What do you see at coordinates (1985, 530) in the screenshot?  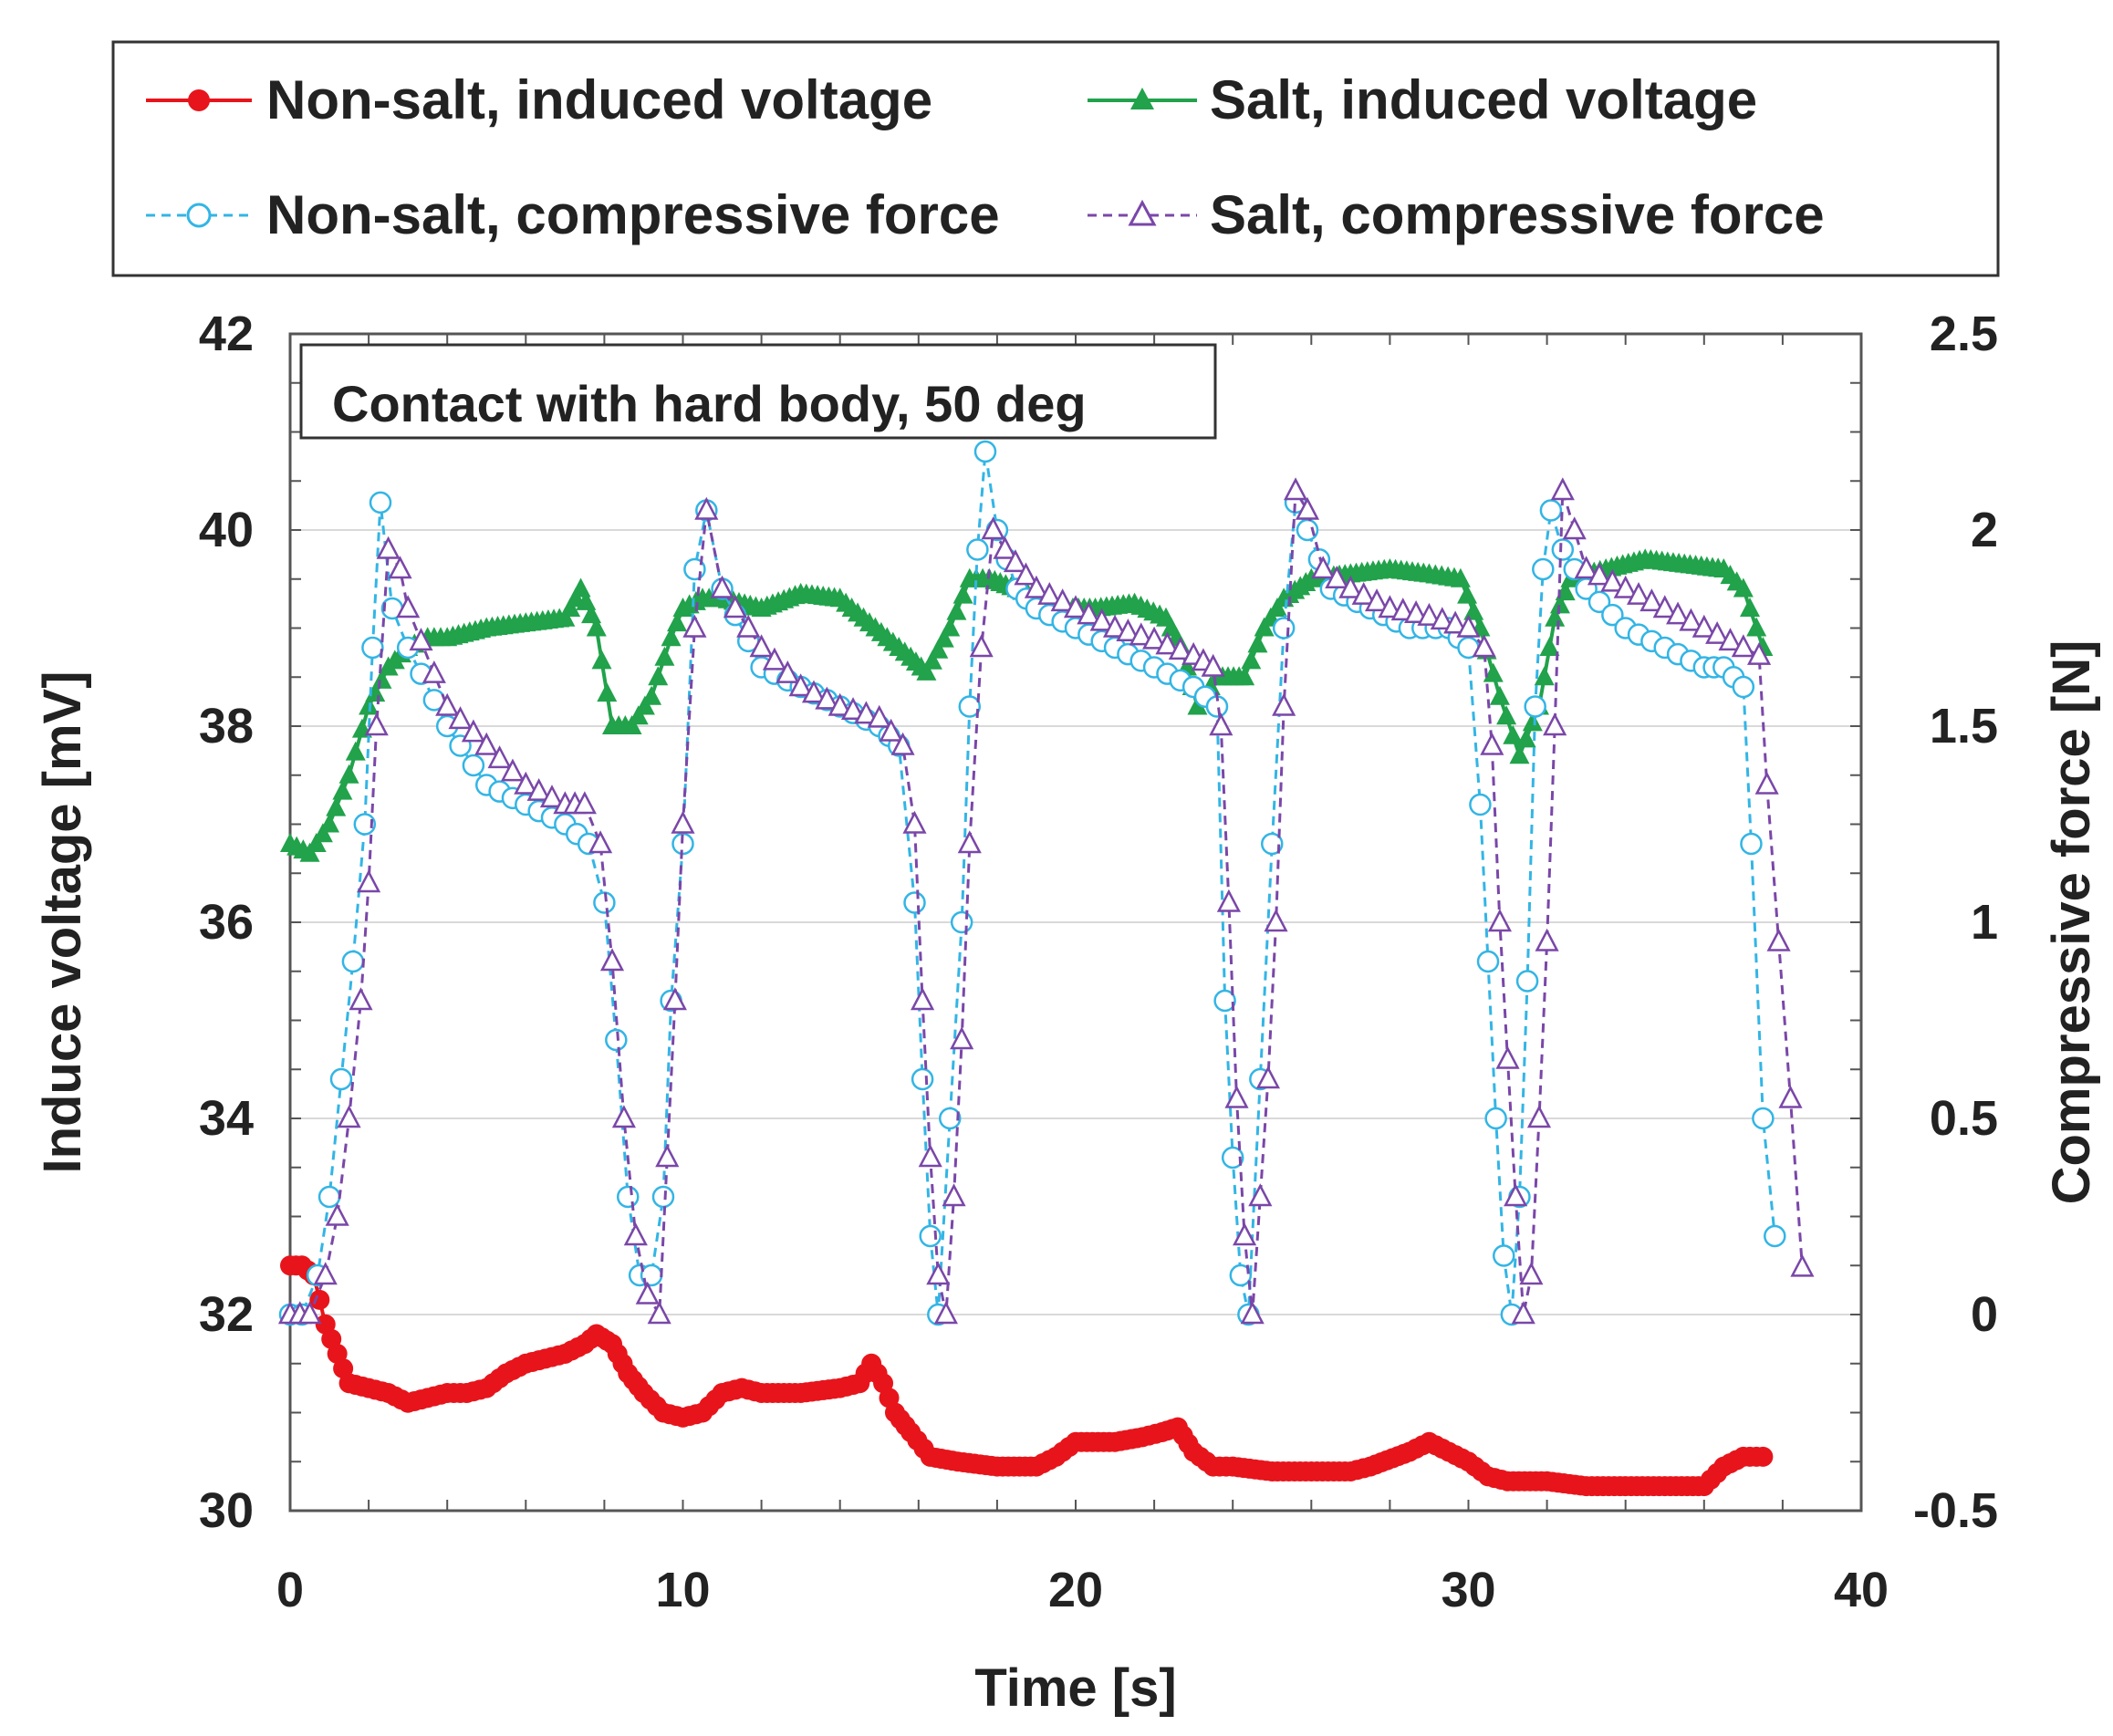 I see `y-right-tick-label: 2` at bounding box center [1985, 530].